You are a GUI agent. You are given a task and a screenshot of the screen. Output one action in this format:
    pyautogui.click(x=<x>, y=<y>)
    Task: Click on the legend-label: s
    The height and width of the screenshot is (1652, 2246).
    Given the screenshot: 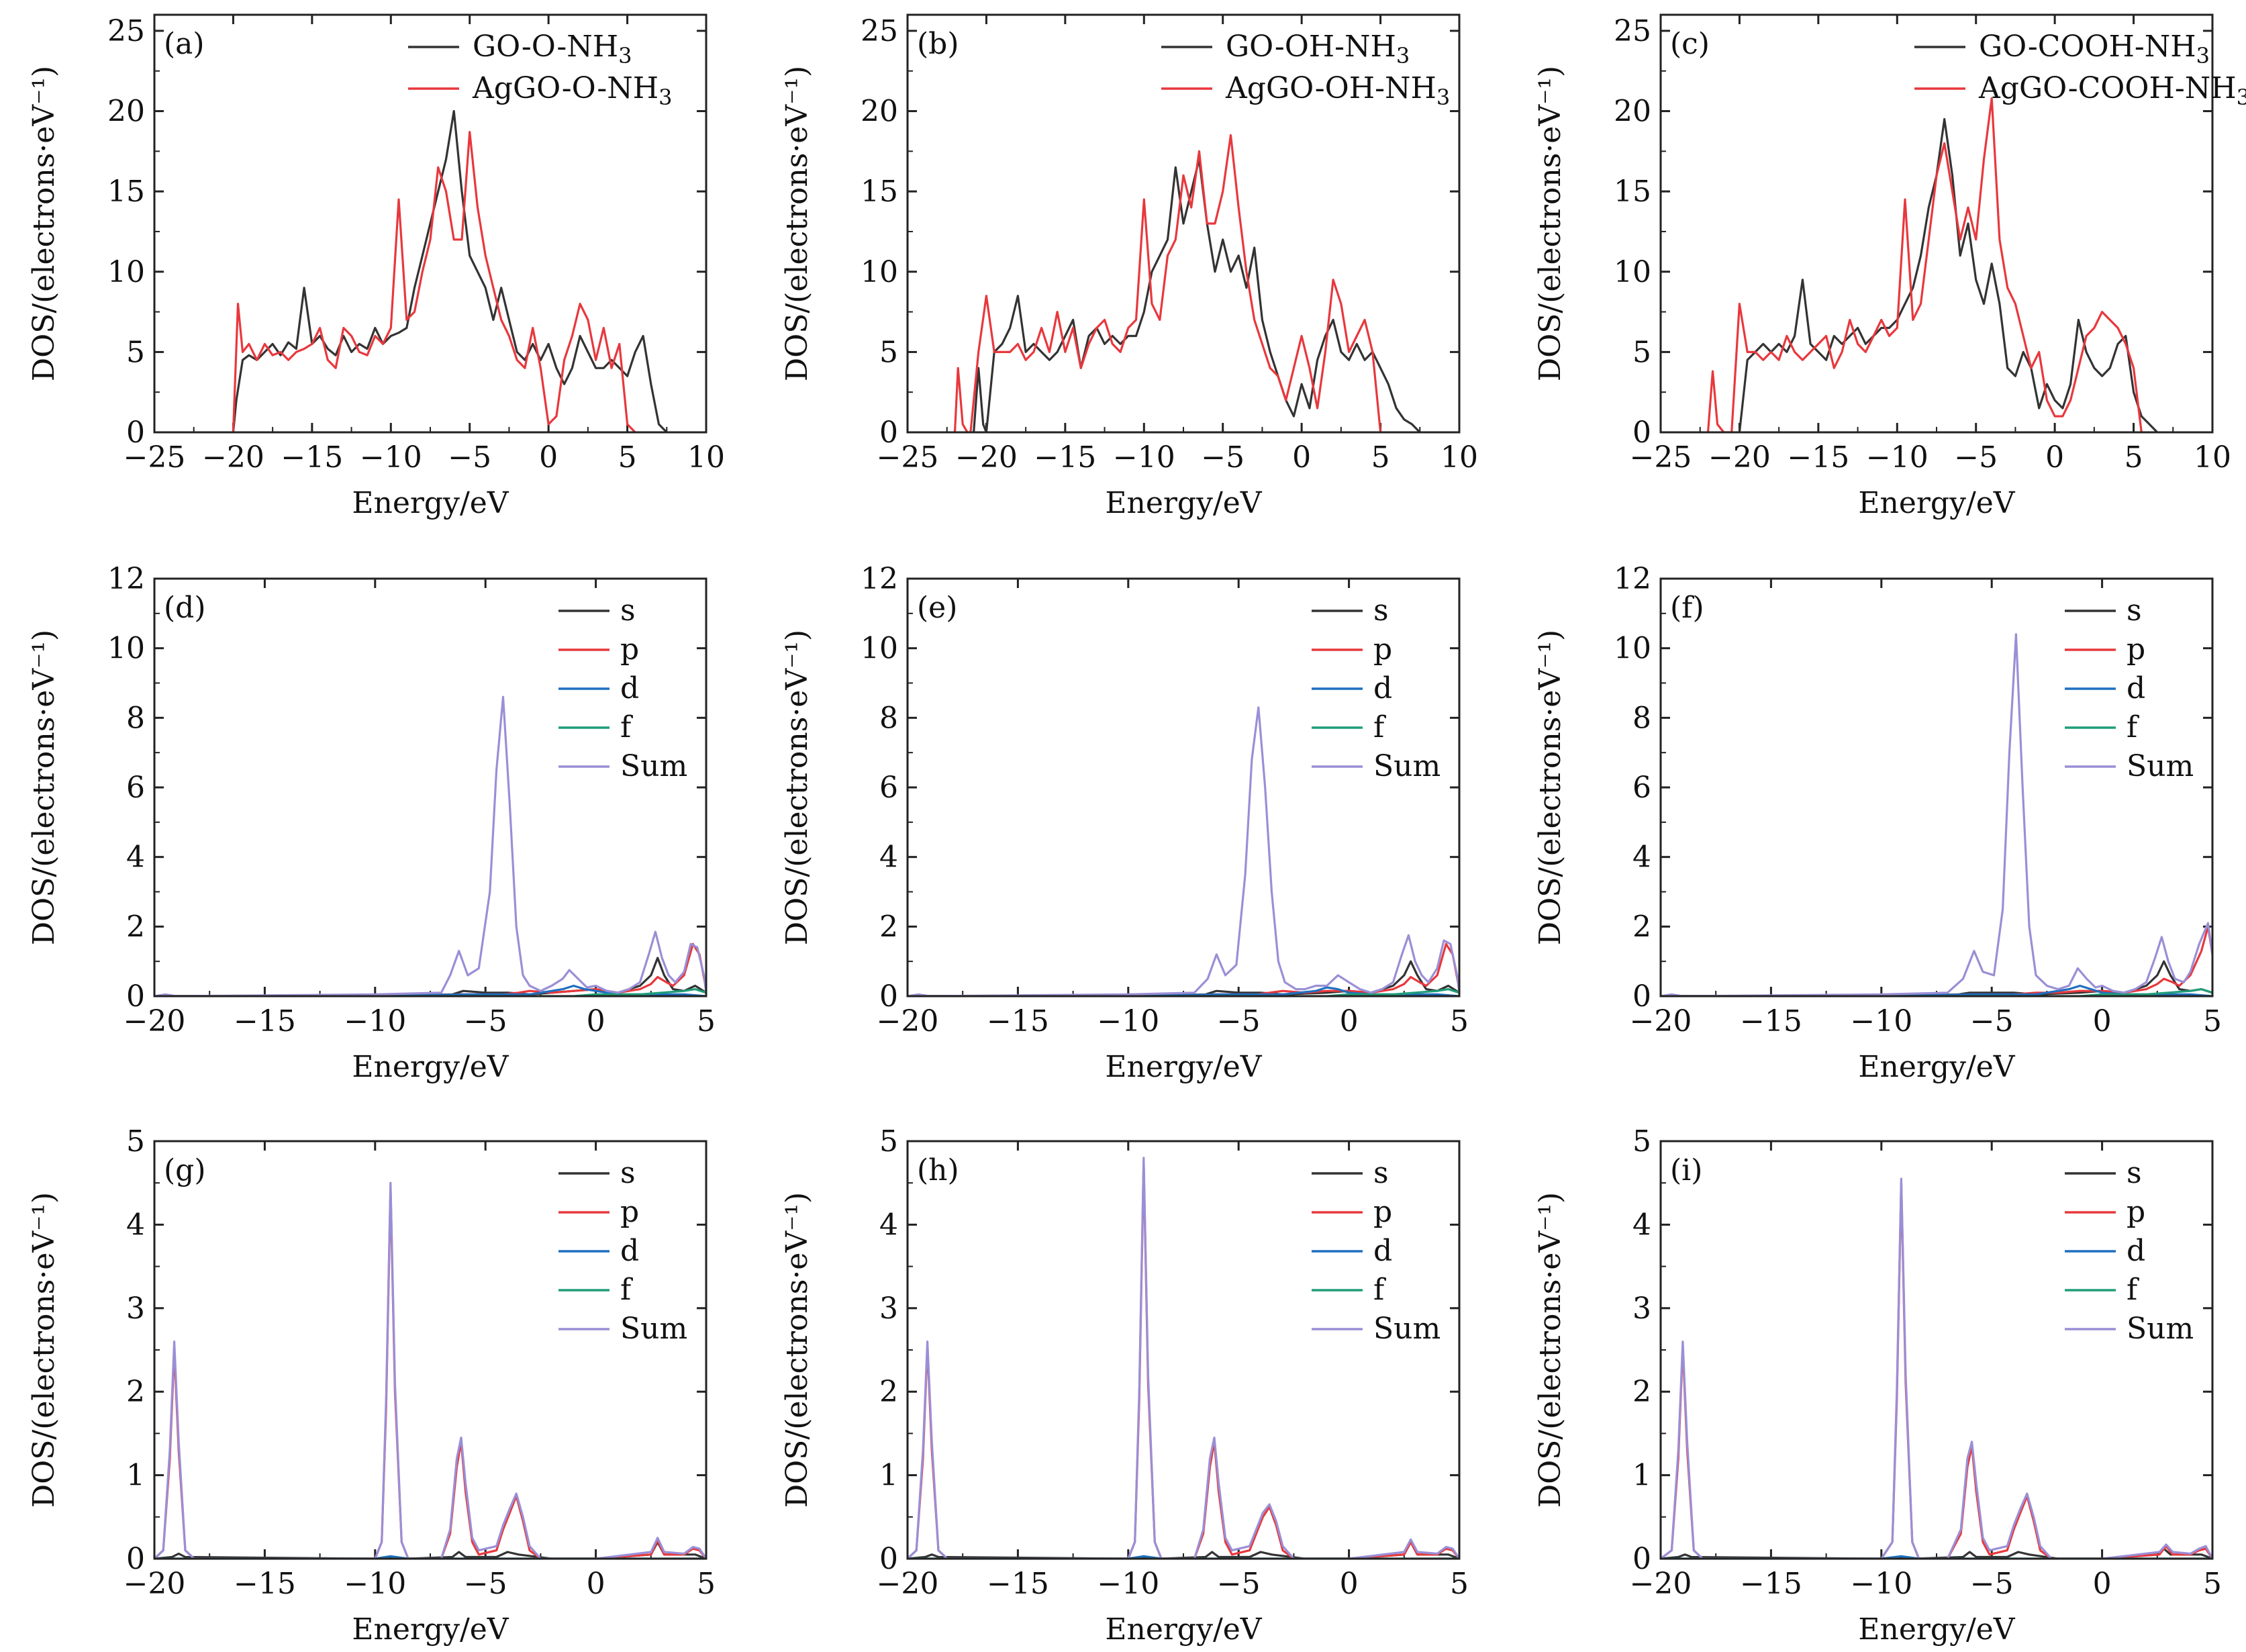 What is the action you would take?
    pyautogui.click(x=628, y=610)
    